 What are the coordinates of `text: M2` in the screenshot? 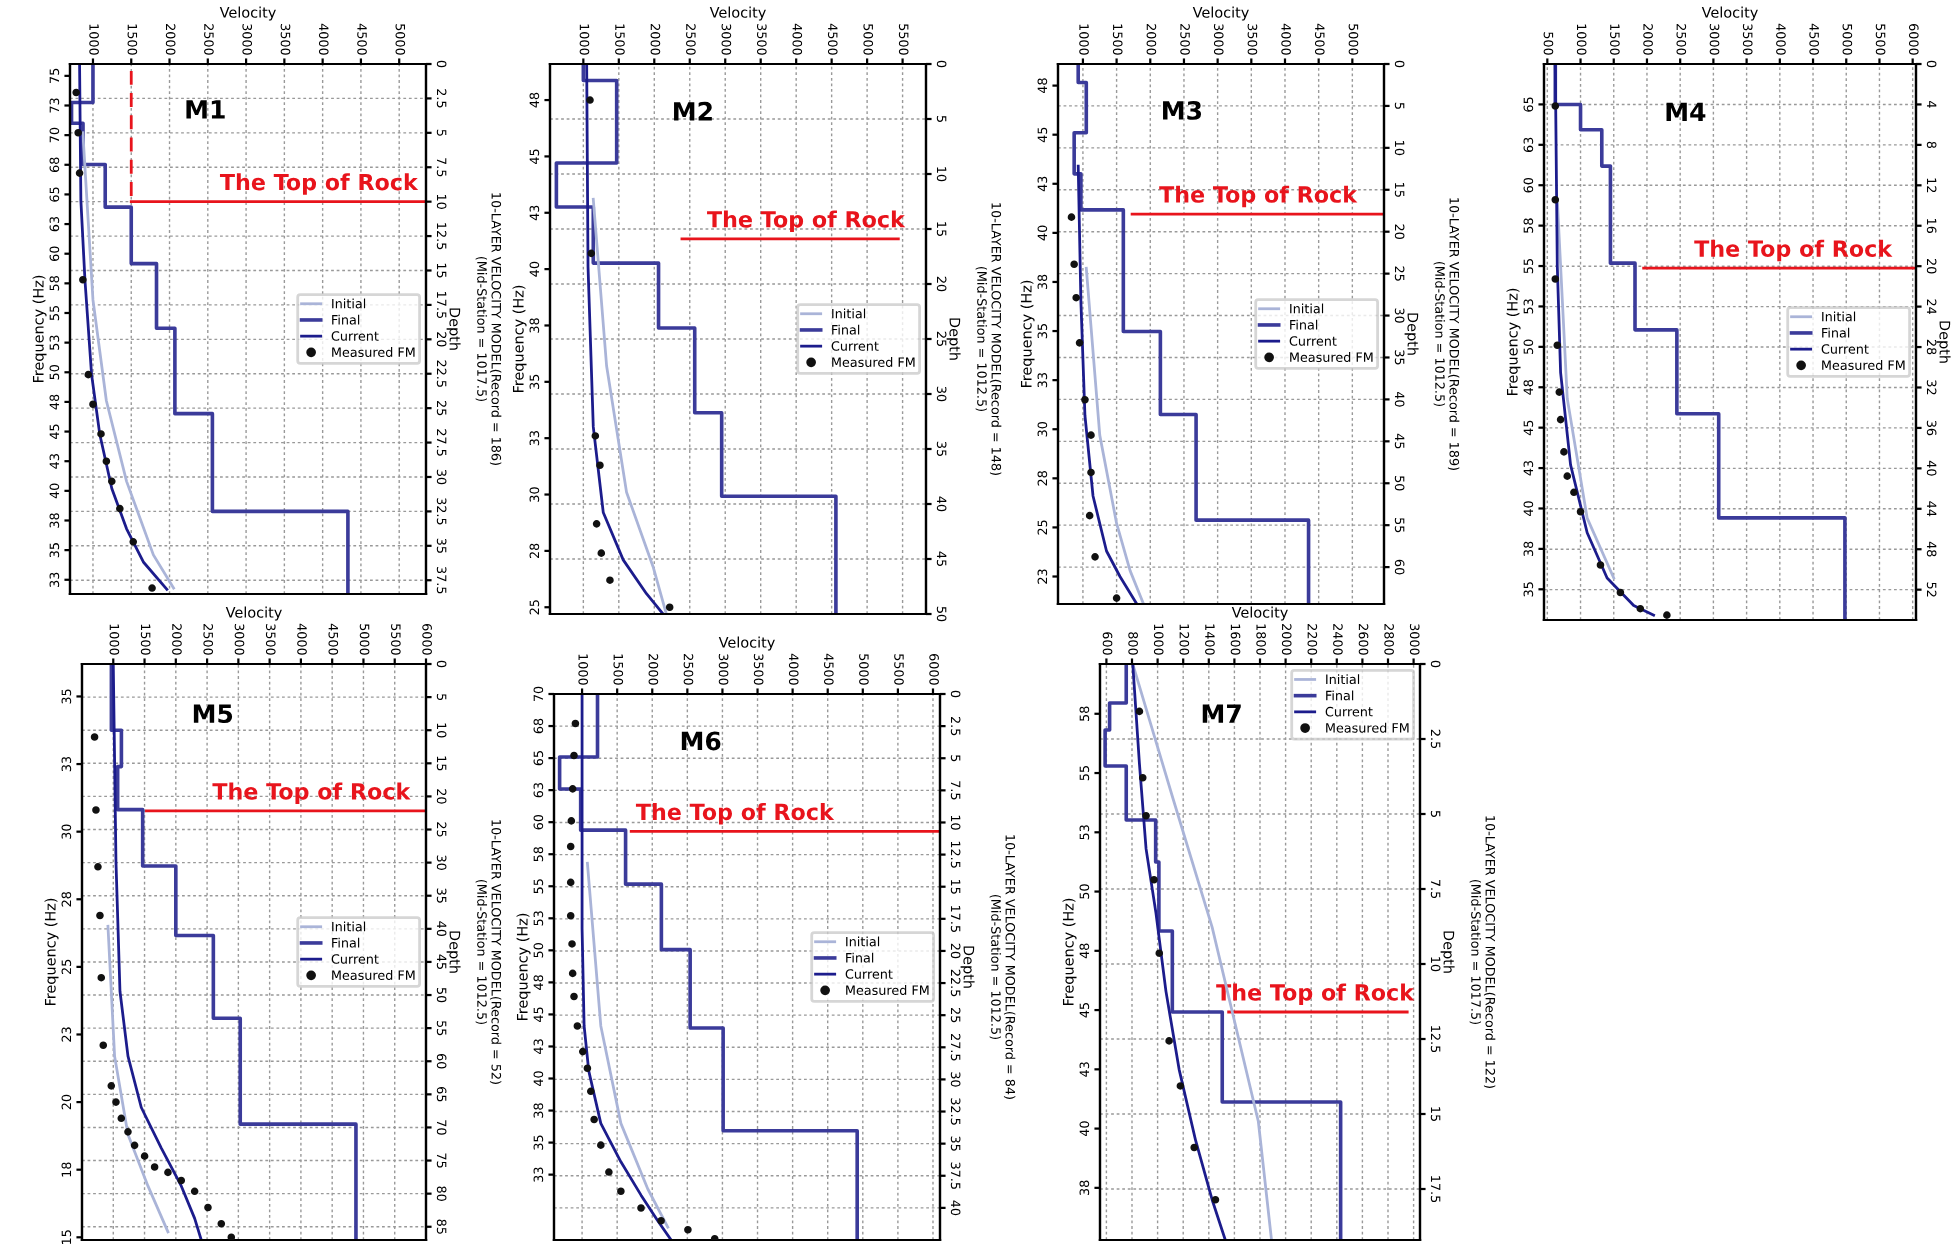 It's located at (693, 111).